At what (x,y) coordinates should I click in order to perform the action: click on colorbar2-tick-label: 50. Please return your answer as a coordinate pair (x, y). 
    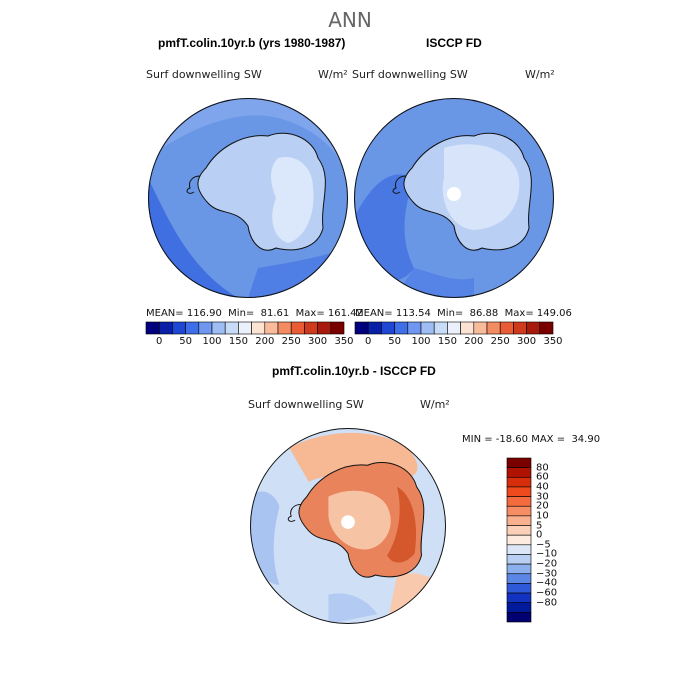
    Looking at the image, I should click on (394, 341).